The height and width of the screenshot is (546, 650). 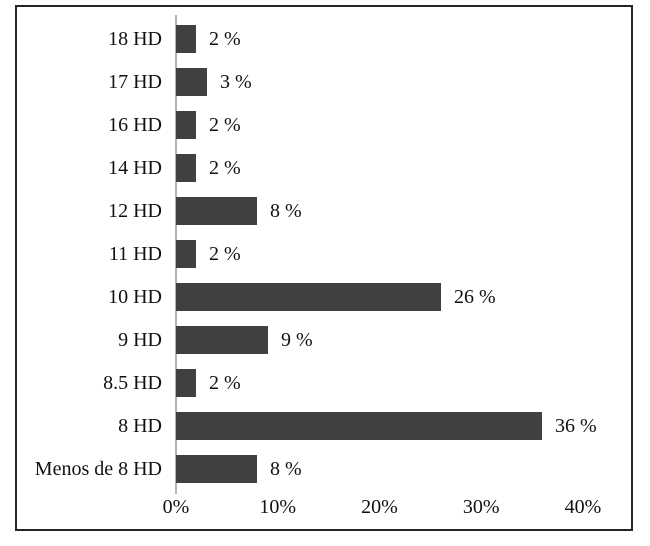 I want to click on bar-track: 9 %, so click(x=244, y=339).